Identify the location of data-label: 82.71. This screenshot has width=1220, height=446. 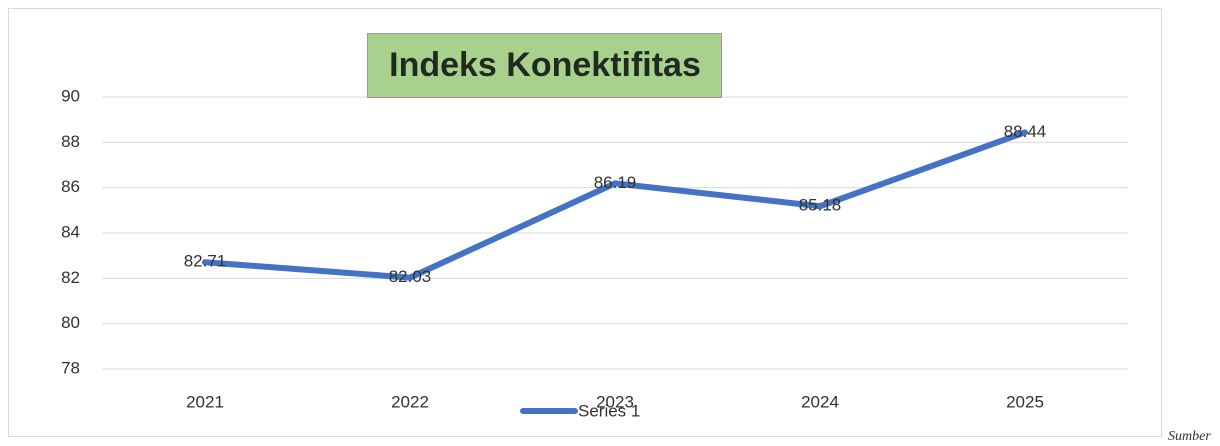
(205, 261).